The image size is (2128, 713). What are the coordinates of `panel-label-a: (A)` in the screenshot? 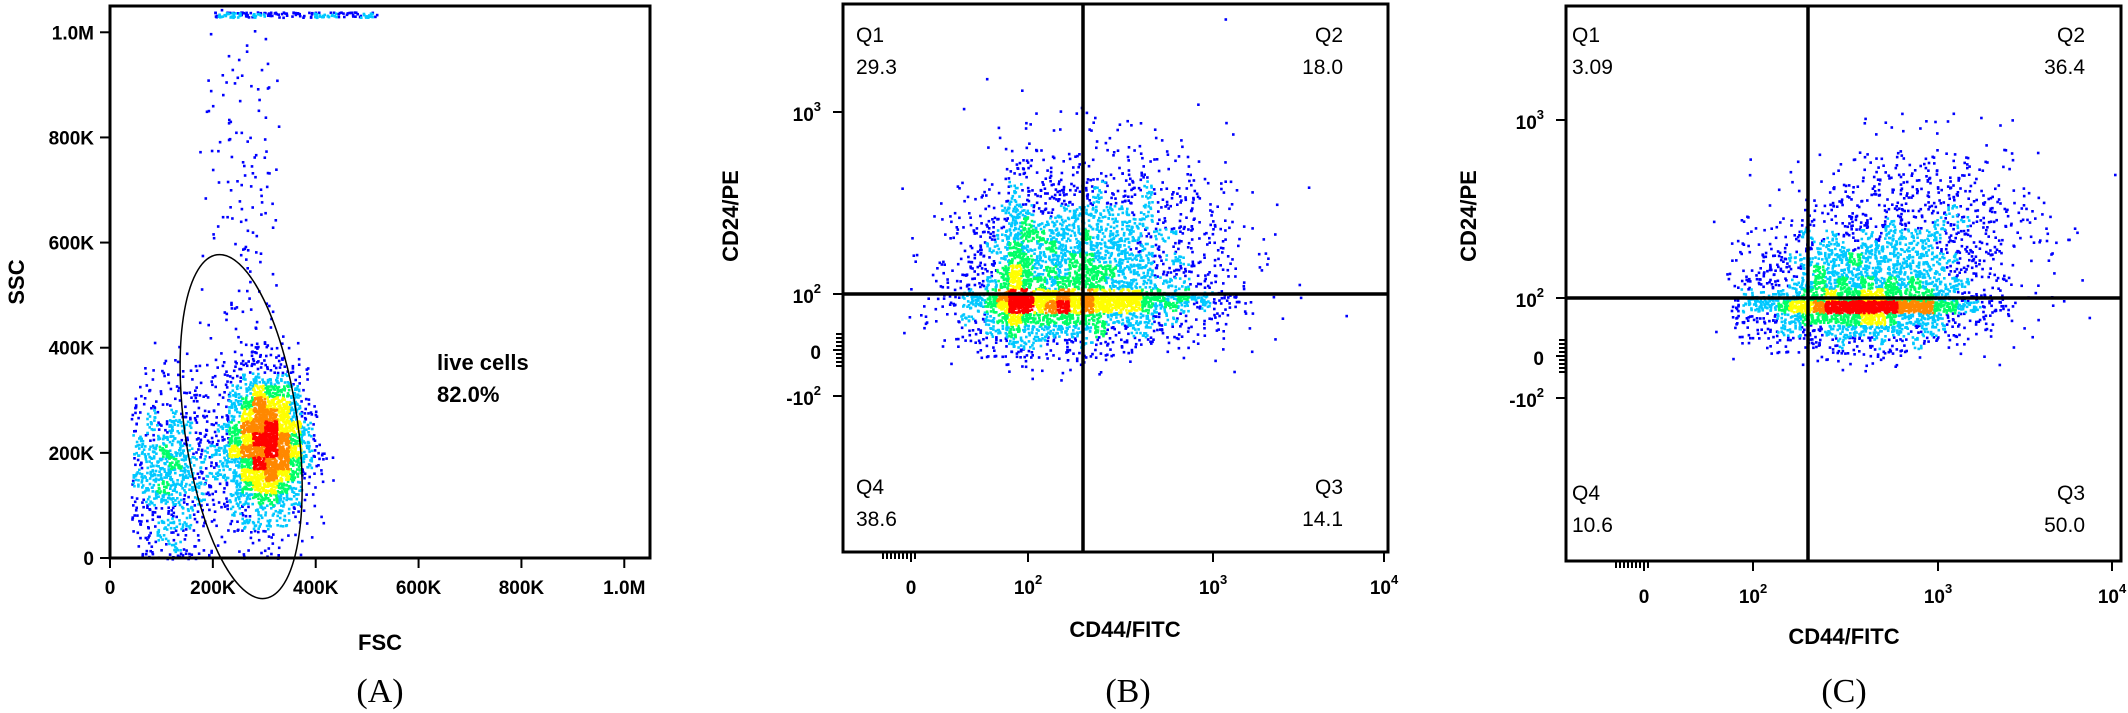 It's located at (379, 691).